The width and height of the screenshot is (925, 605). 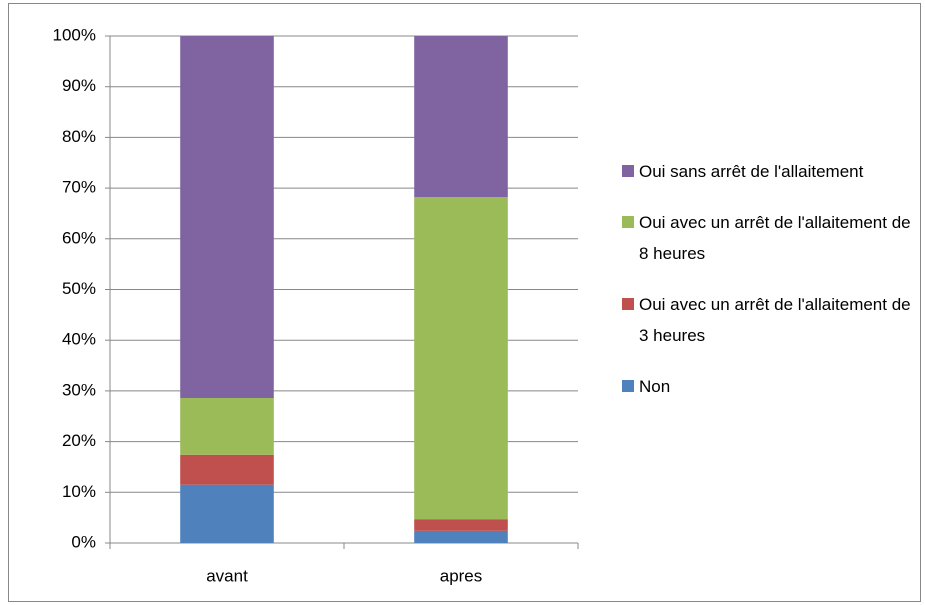 What do you see at coordinates (79, 237) in the screenshot?
I see `y-tick-label: 60%` at bounding box center [79, 237].